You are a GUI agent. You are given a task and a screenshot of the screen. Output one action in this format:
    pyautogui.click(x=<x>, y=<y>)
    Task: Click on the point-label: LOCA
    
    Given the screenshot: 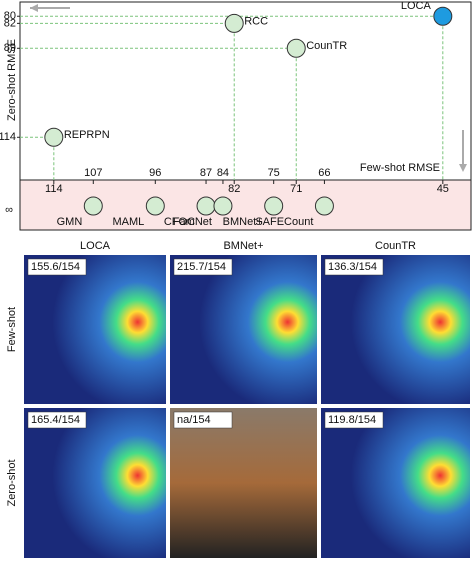 What is the action you would take?
    pyautogui.click(x=416, y=6)
    